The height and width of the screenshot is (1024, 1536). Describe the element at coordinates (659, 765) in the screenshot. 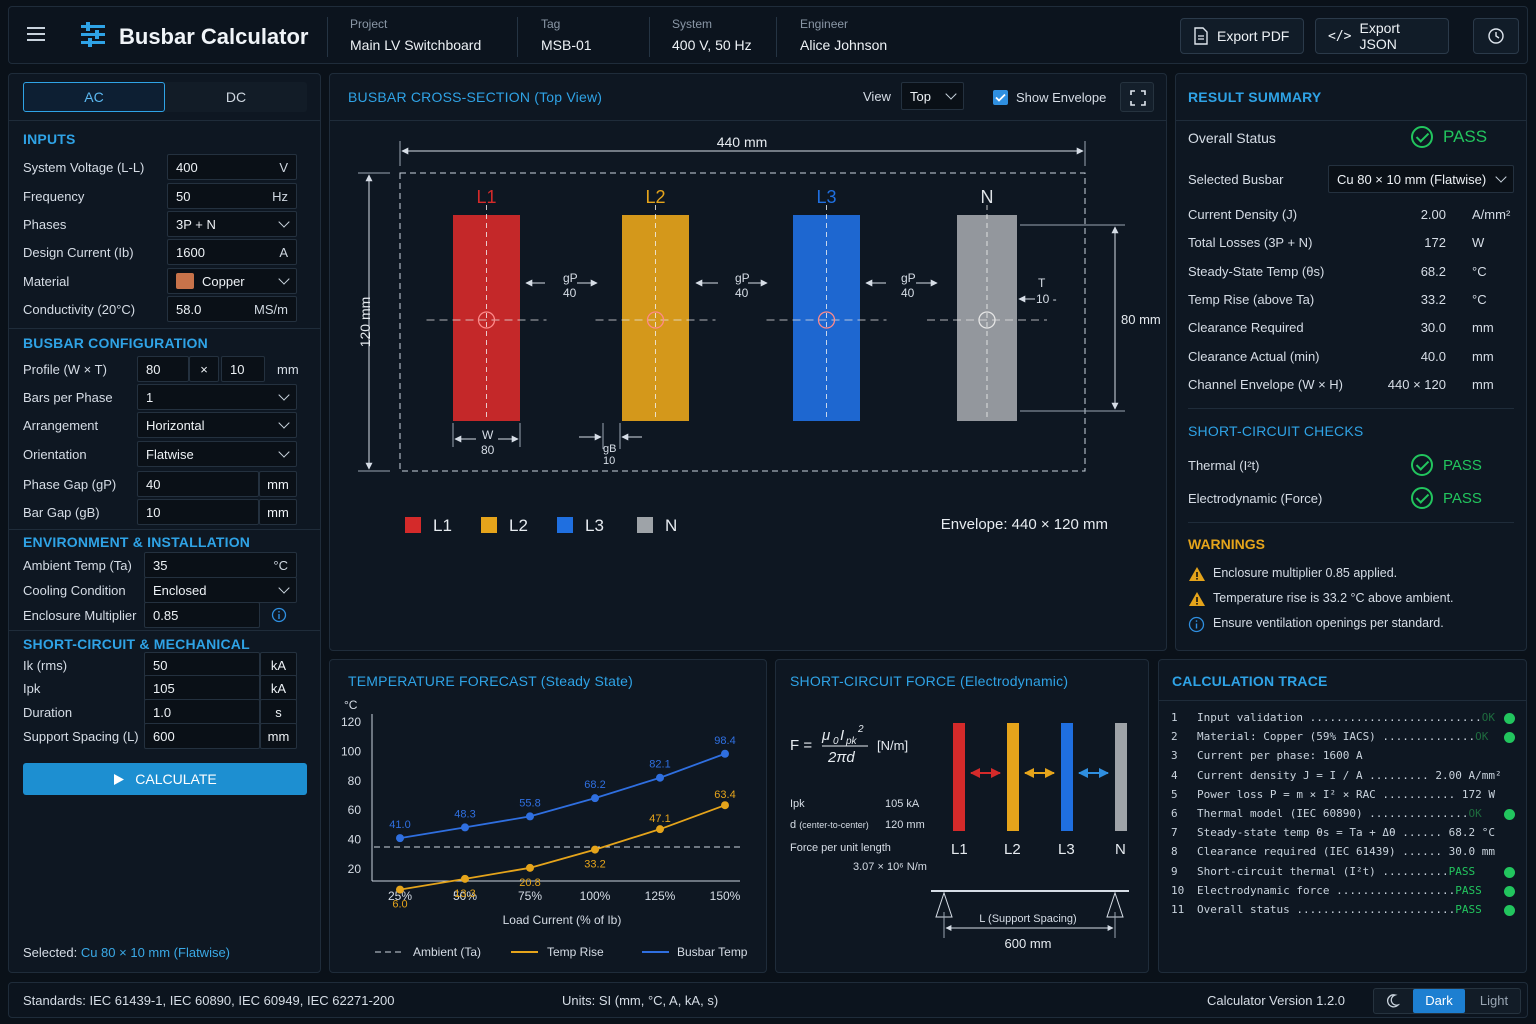

I see `data-label: 82.1` at that location.